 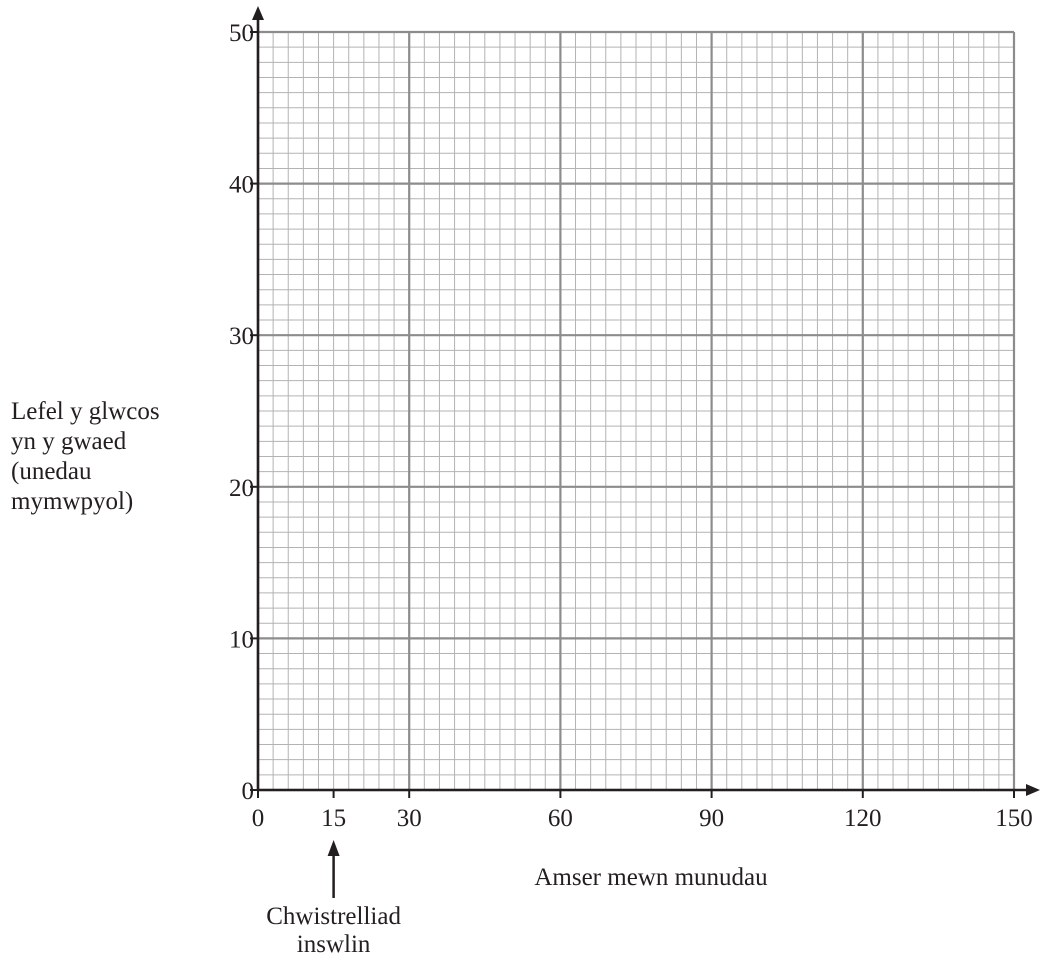 I want to click on y-axis-label-line-4: mymwpyol), so click(x=72, y=501).